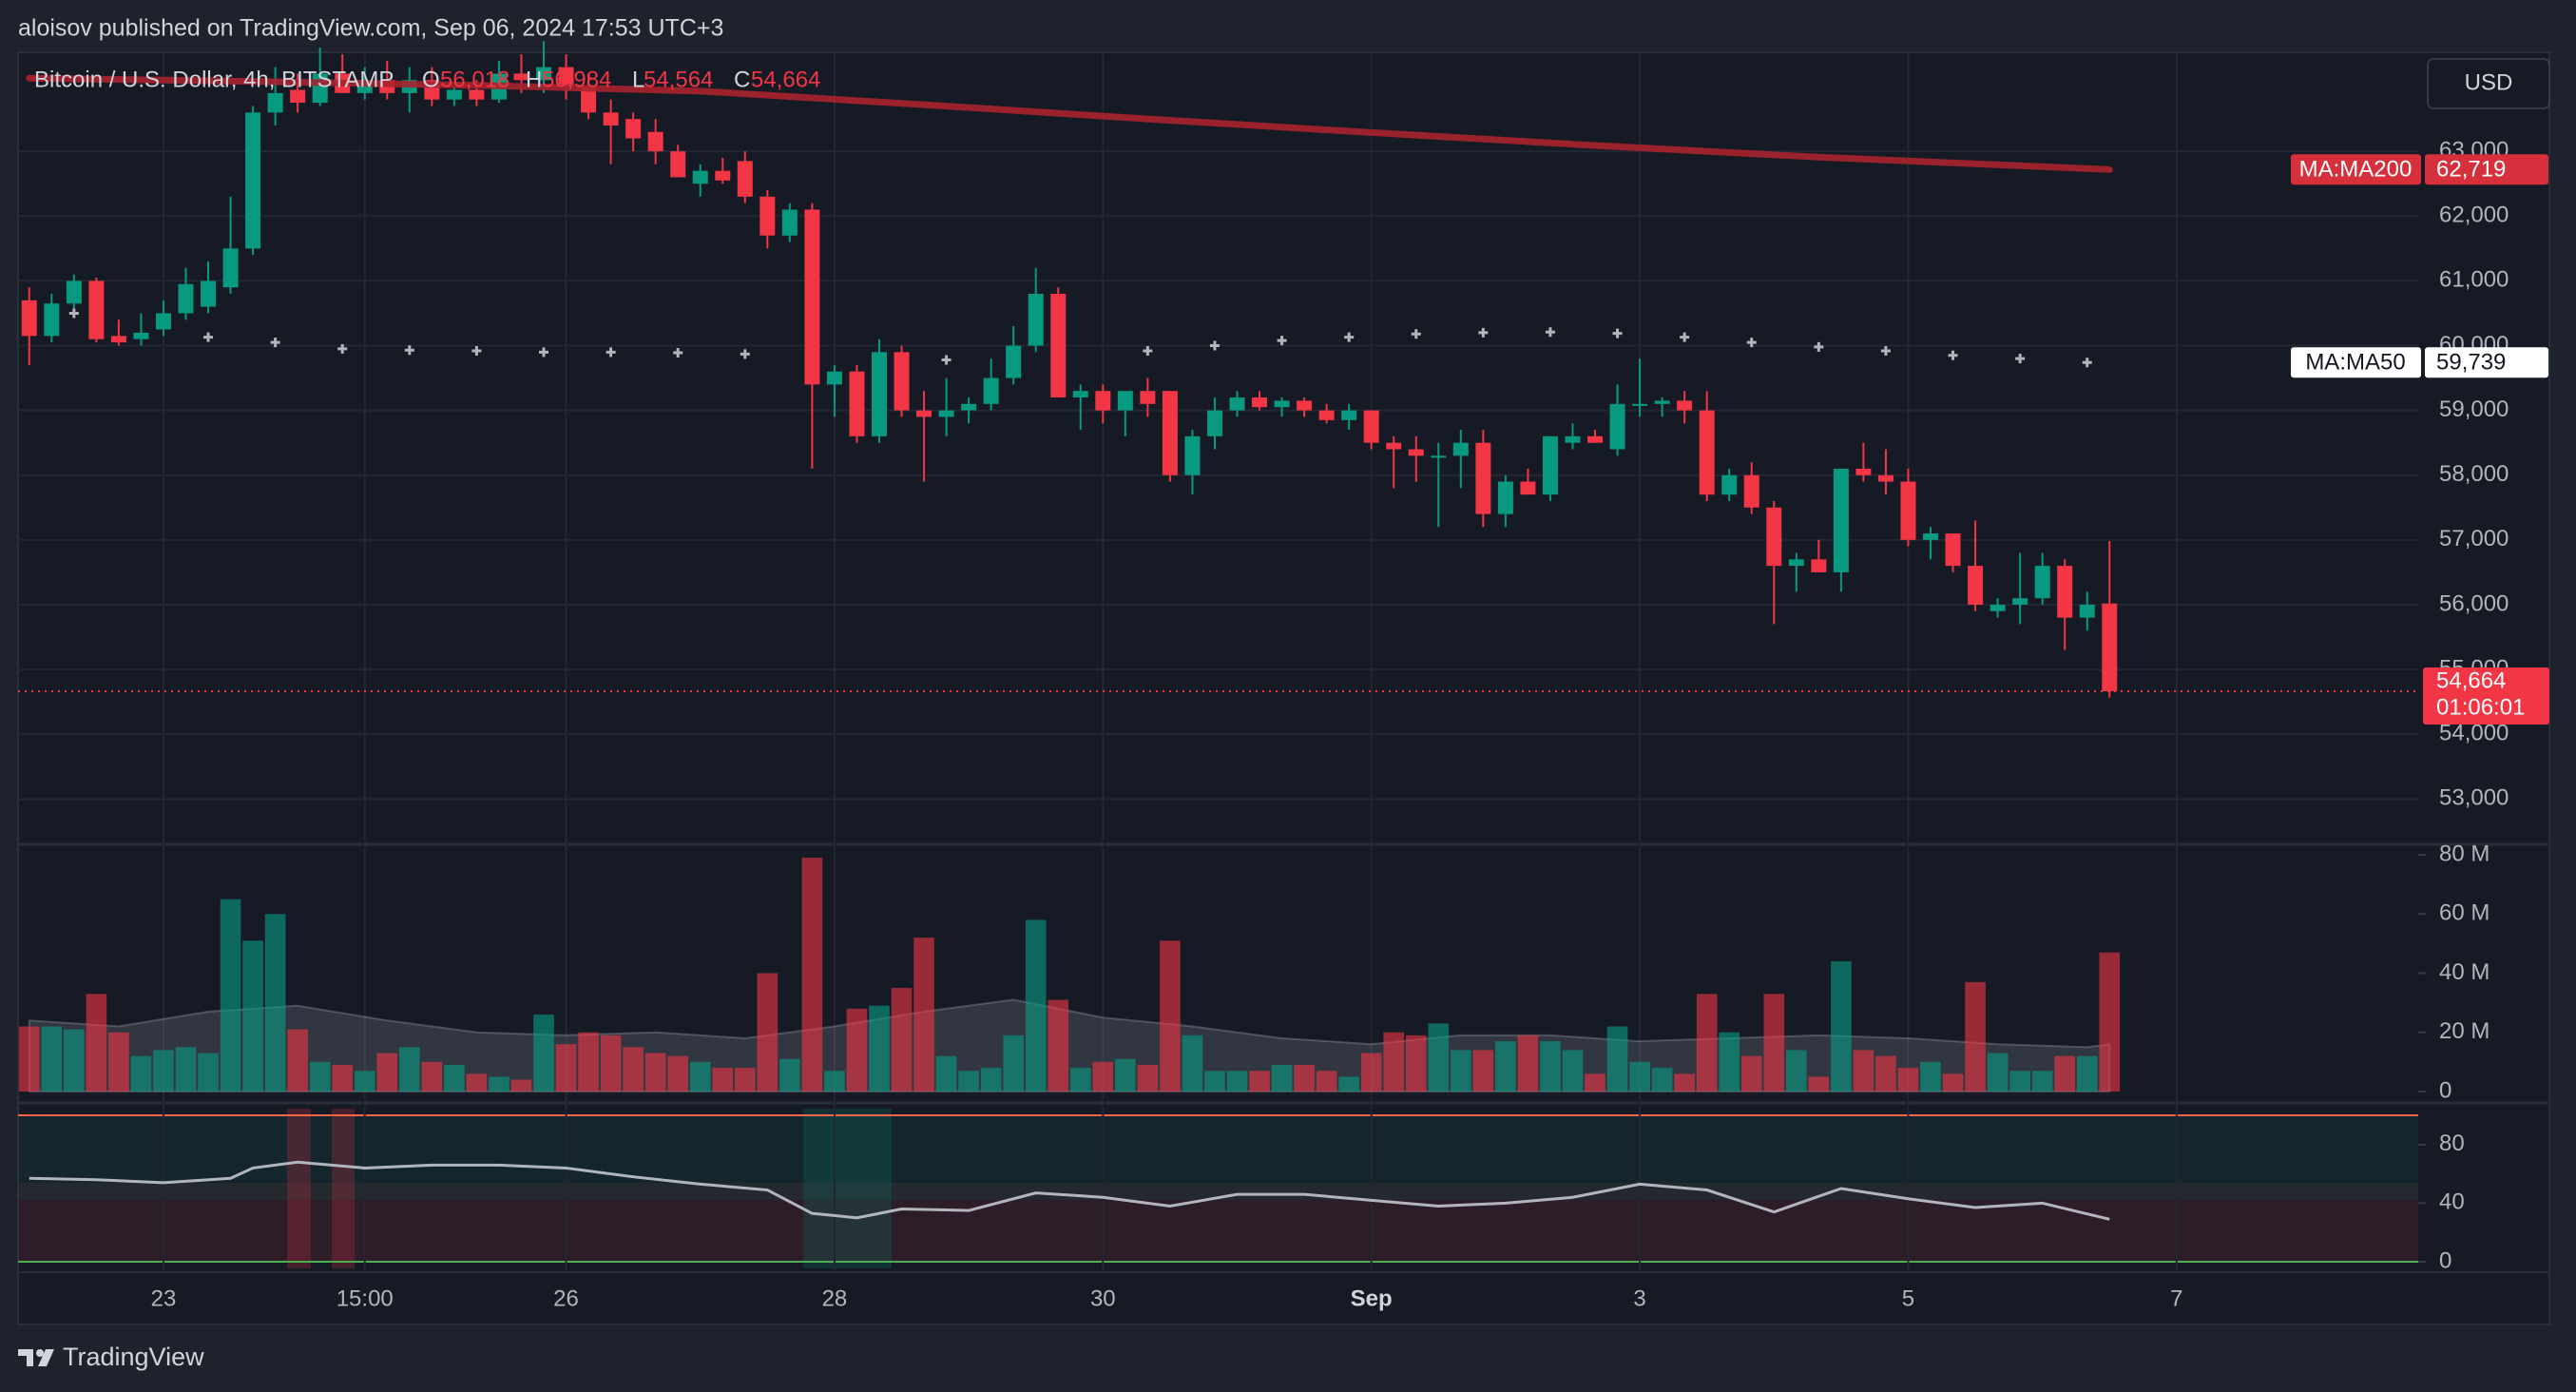  What do you see at coordinates (2474, 215) in the screenshot?
I see `y-tick-label: 62,000` at bounding box center [2474, 215].